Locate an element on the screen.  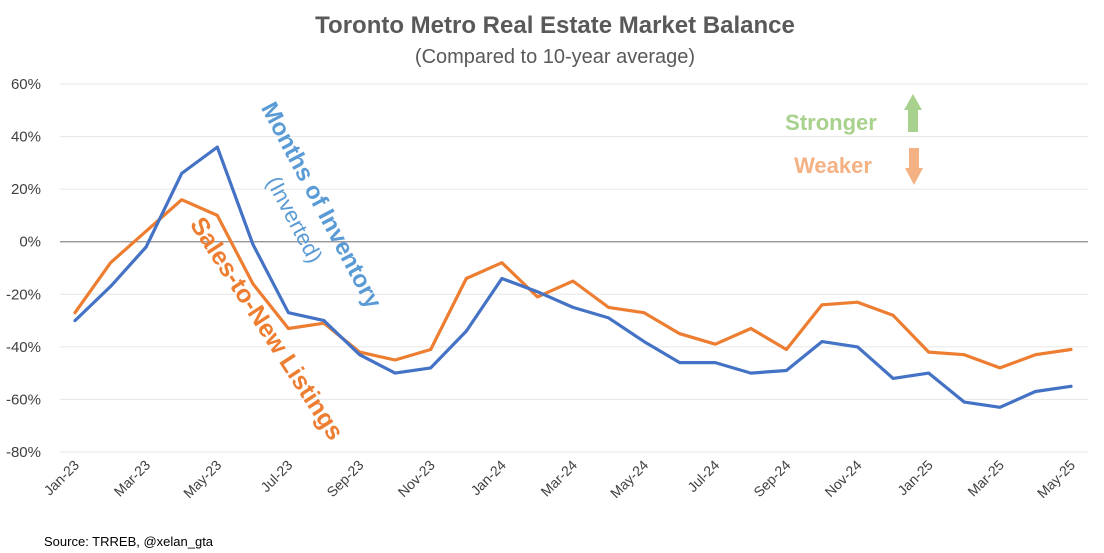
y-tick-label: 20% is located at coordinates (26, 189).